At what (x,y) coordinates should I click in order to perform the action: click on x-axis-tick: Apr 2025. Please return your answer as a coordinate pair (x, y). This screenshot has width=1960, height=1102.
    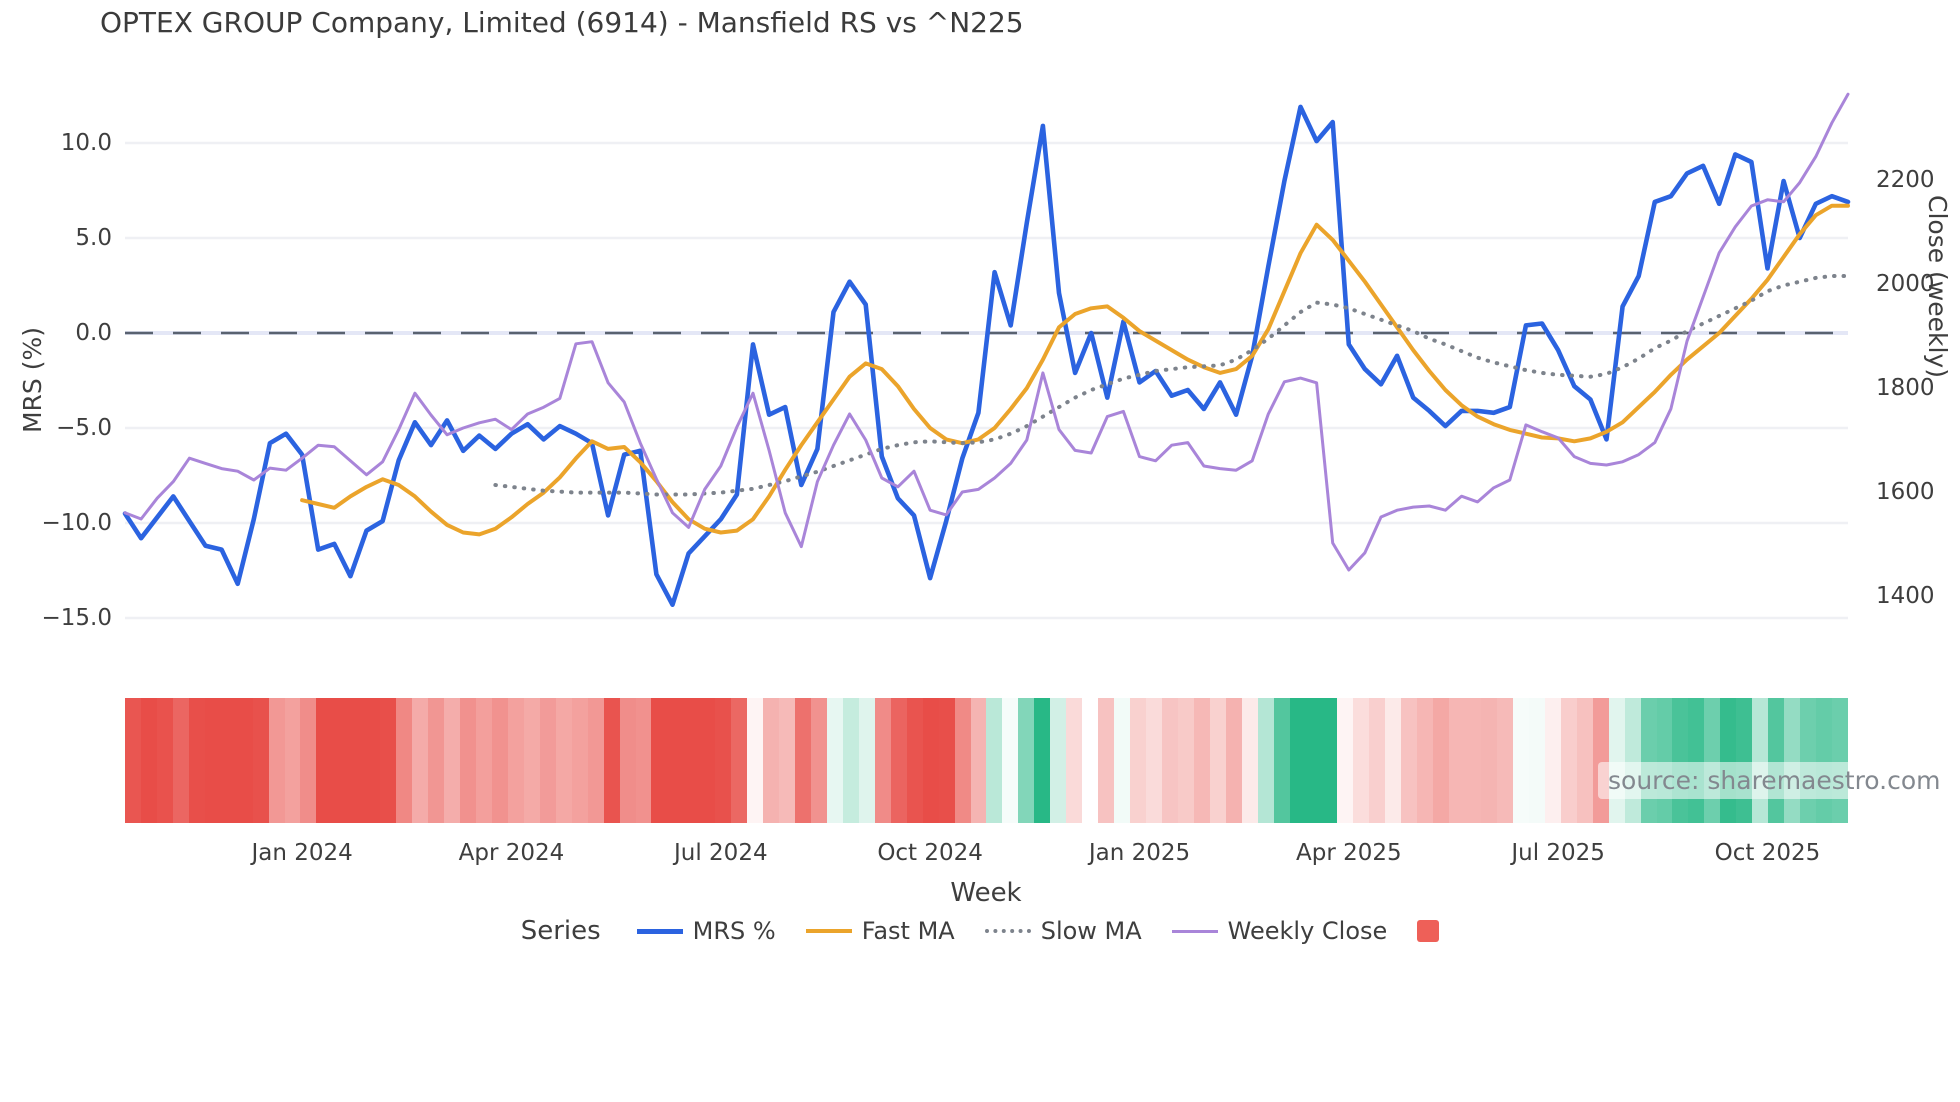
    Looking at the image, I should click on (1348, 853).